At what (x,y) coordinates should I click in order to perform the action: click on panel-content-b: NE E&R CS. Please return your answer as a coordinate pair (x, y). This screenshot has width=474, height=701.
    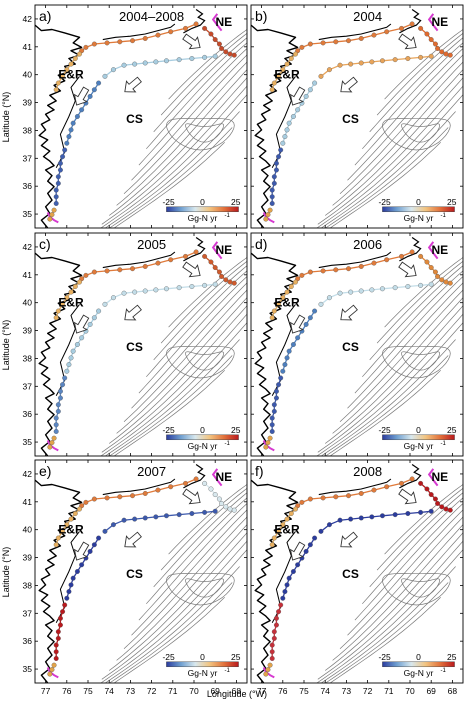
    Looking at the image, I should click on (357, 118).